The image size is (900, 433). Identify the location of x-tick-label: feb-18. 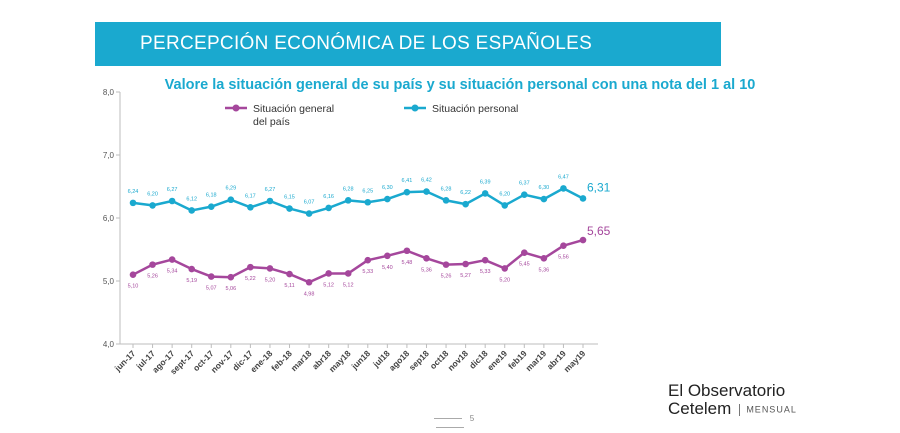
(281, 360).